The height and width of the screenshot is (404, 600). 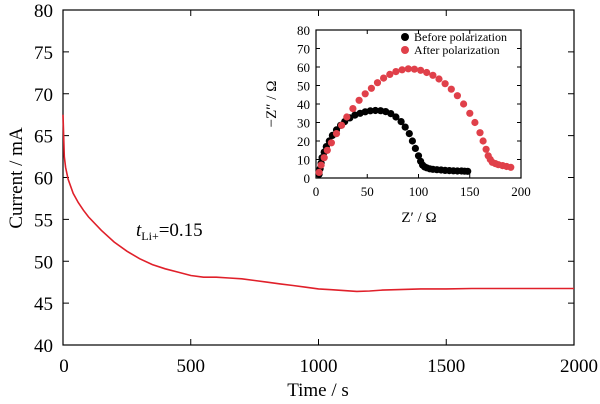 What do you see at coordinates (181, 230) in the screenshot?
I see `annotation-value: =0.15` at bounding box center [181, 230].